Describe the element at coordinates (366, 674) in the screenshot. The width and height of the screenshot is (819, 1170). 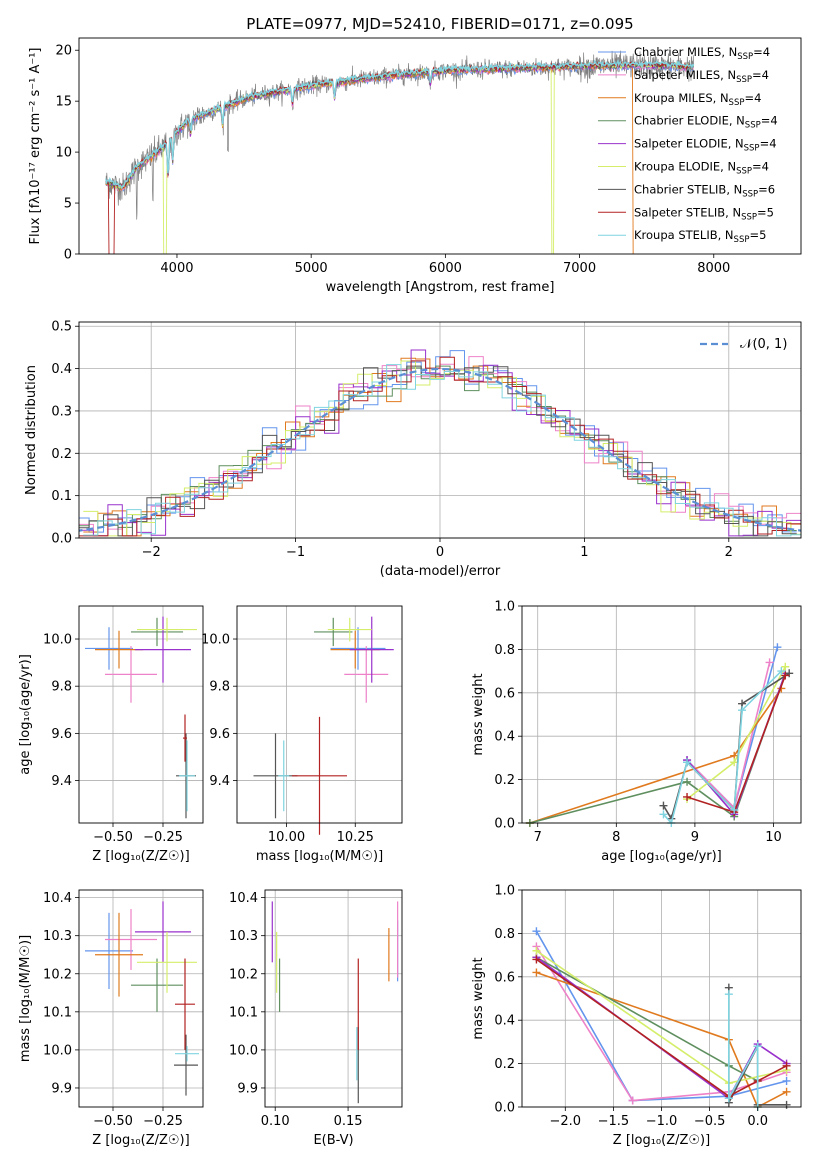
I see `errorbar-salpeter-miles` at that location.